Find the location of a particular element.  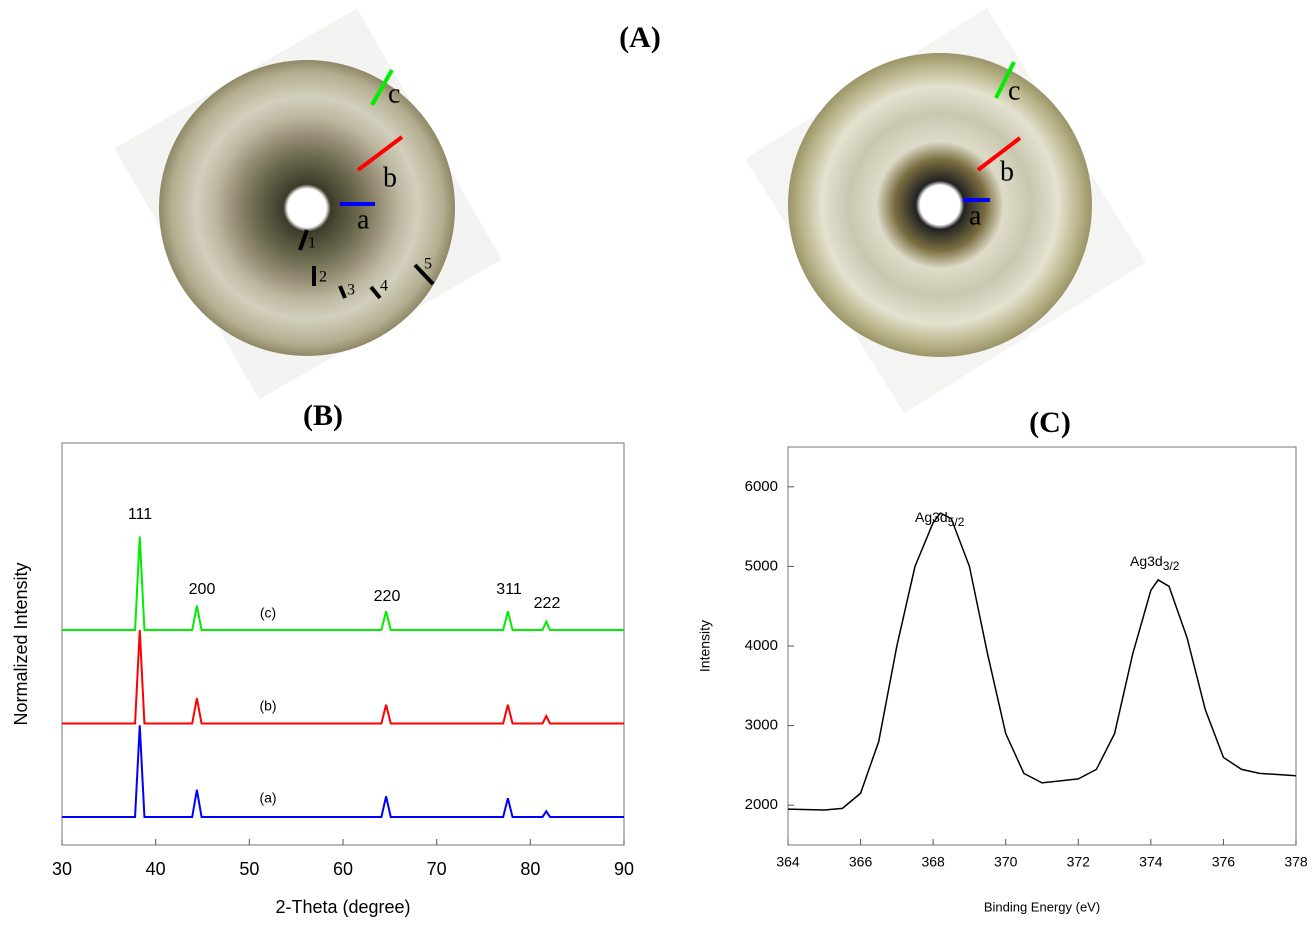

peak-label: Ag3d5/2 is located at coordinates (940, 519).